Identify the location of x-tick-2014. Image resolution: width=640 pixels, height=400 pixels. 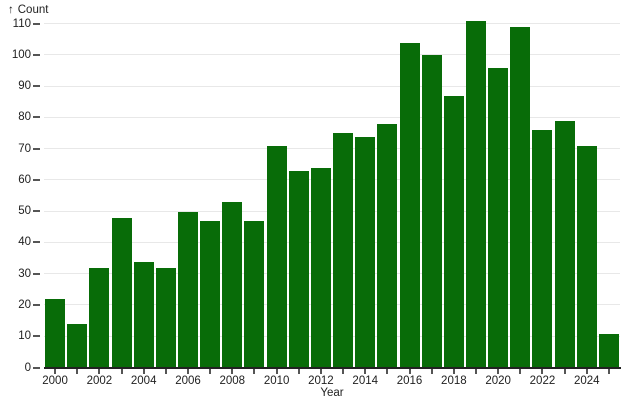
(365, 371).